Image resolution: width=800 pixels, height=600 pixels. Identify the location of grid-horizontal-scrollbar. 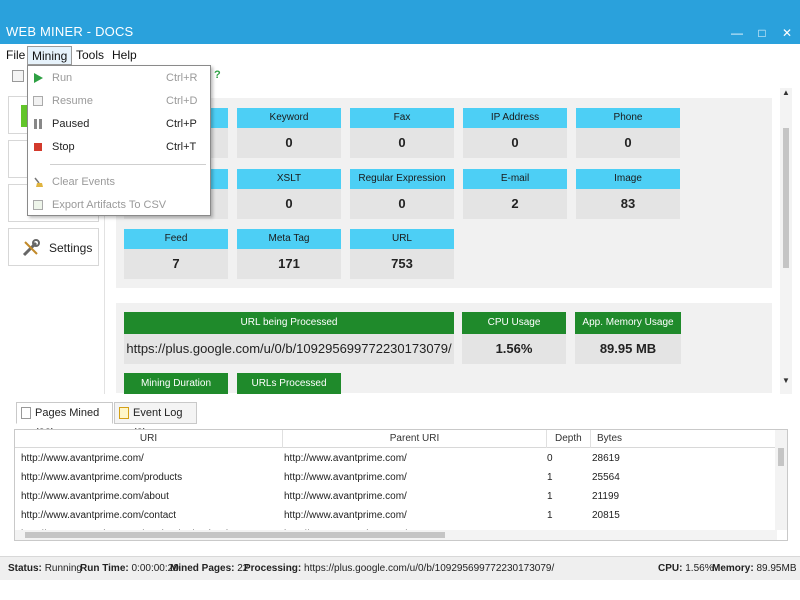
(396, 535).